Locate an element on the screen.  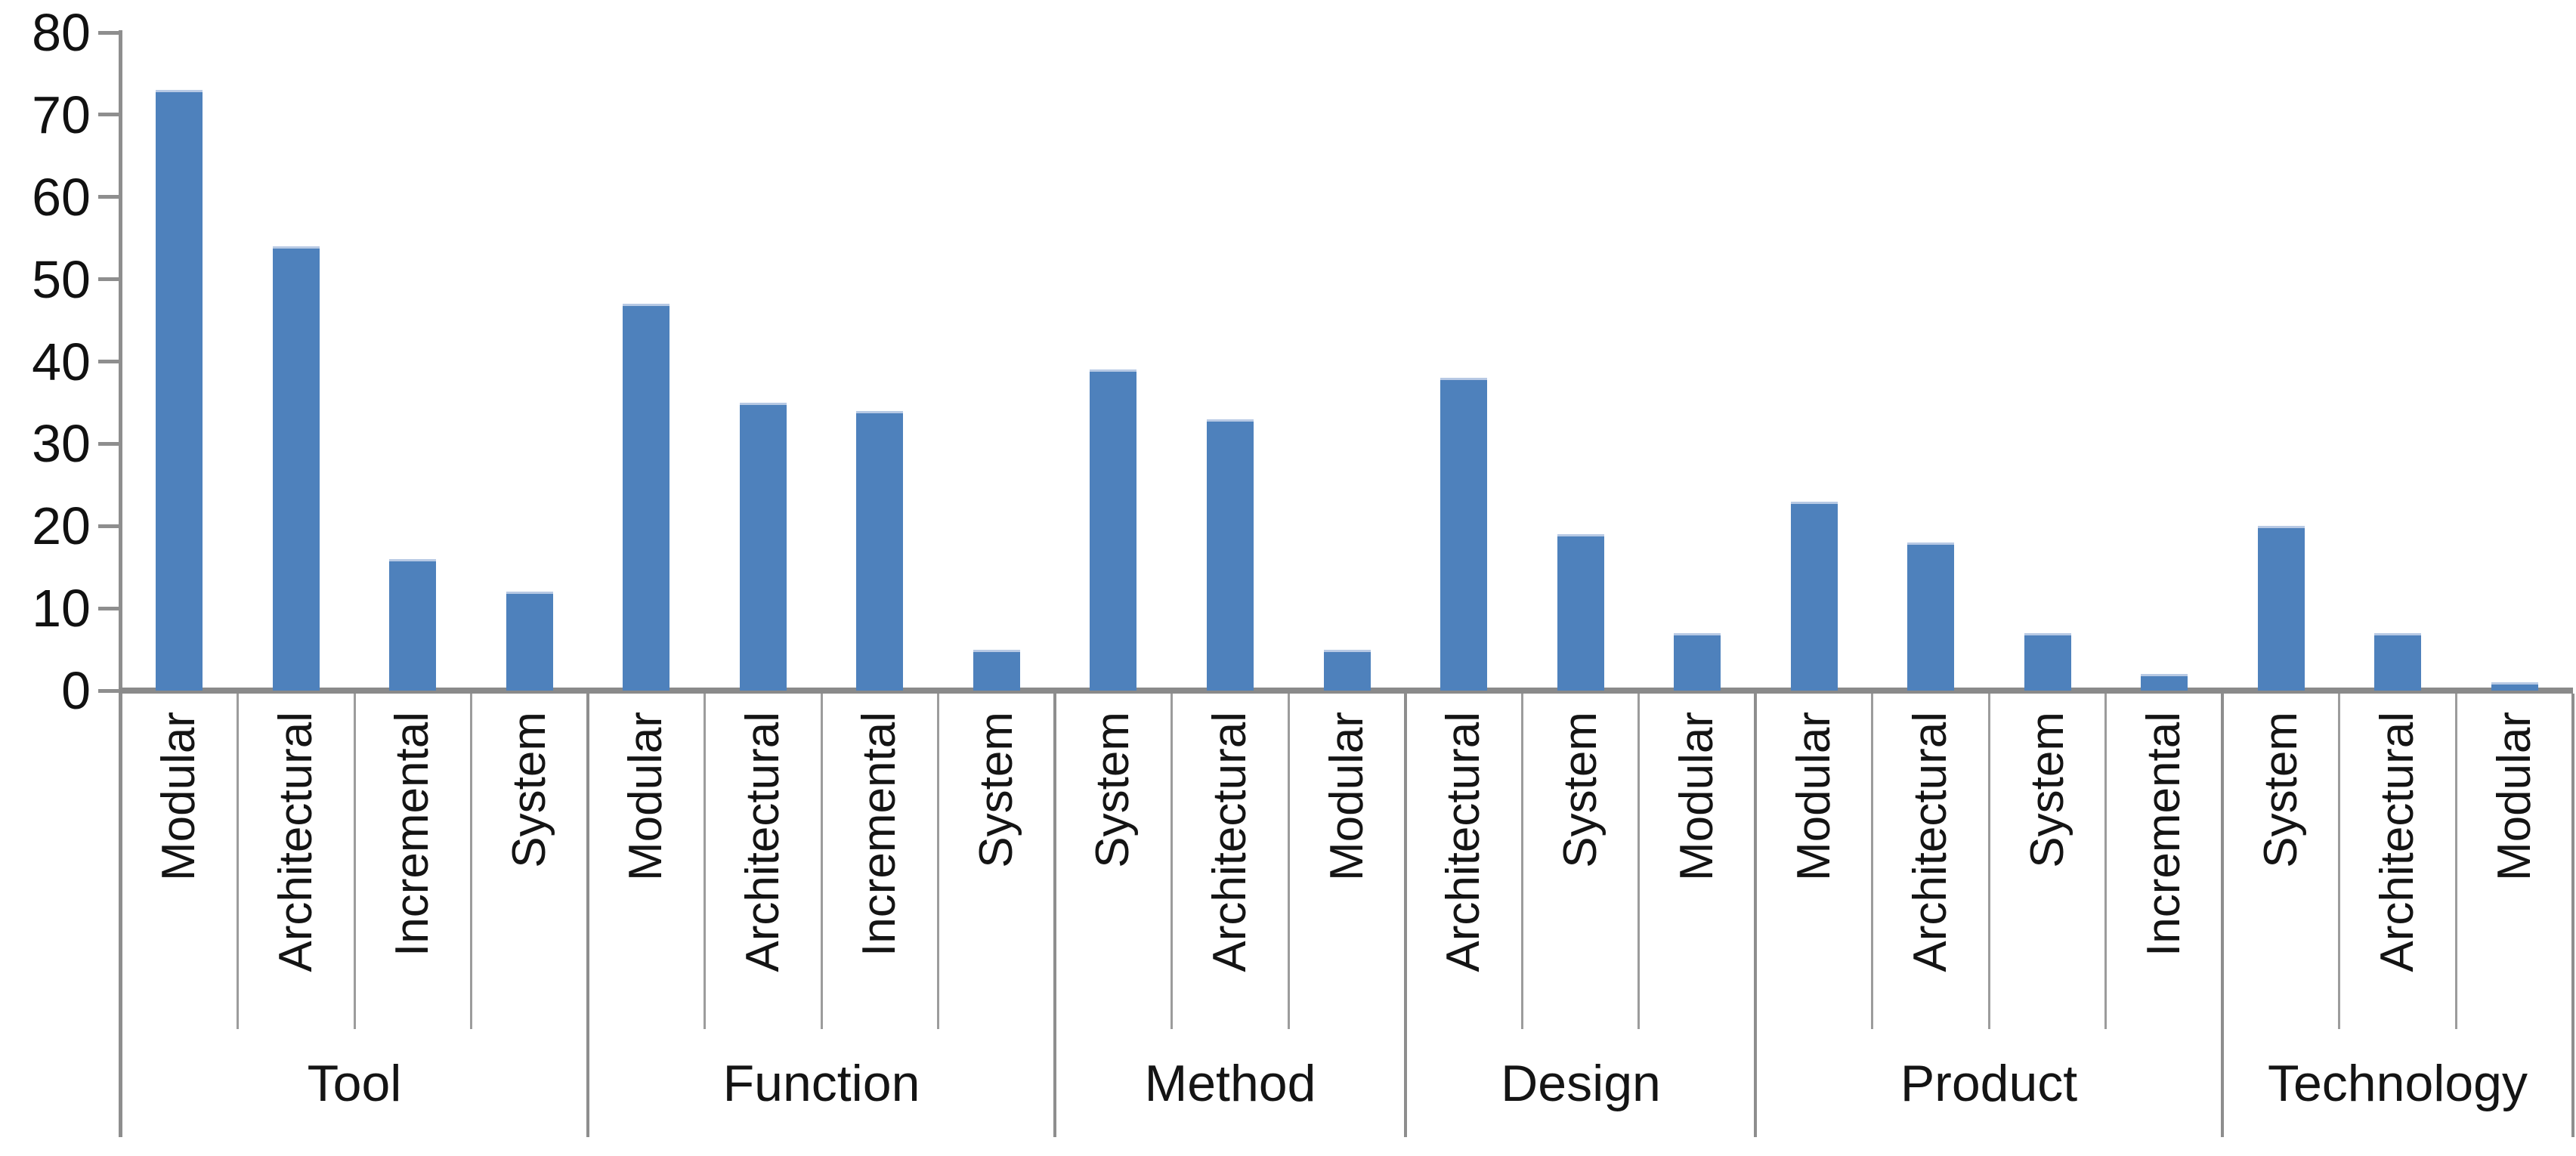
bar-design-modular is located at coordinates (1698, 662).